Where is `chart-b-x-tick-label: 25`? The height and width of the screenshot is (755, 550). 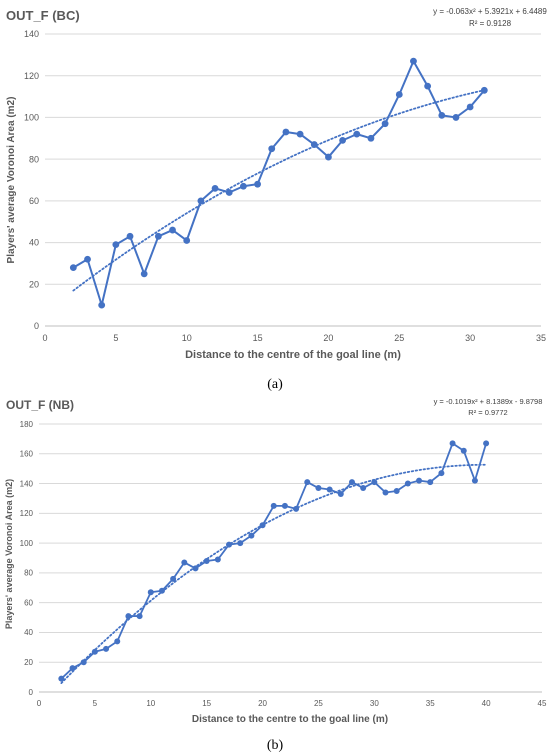 chart-b-x-tick-label: 25 is located at coordinates (318, 703).